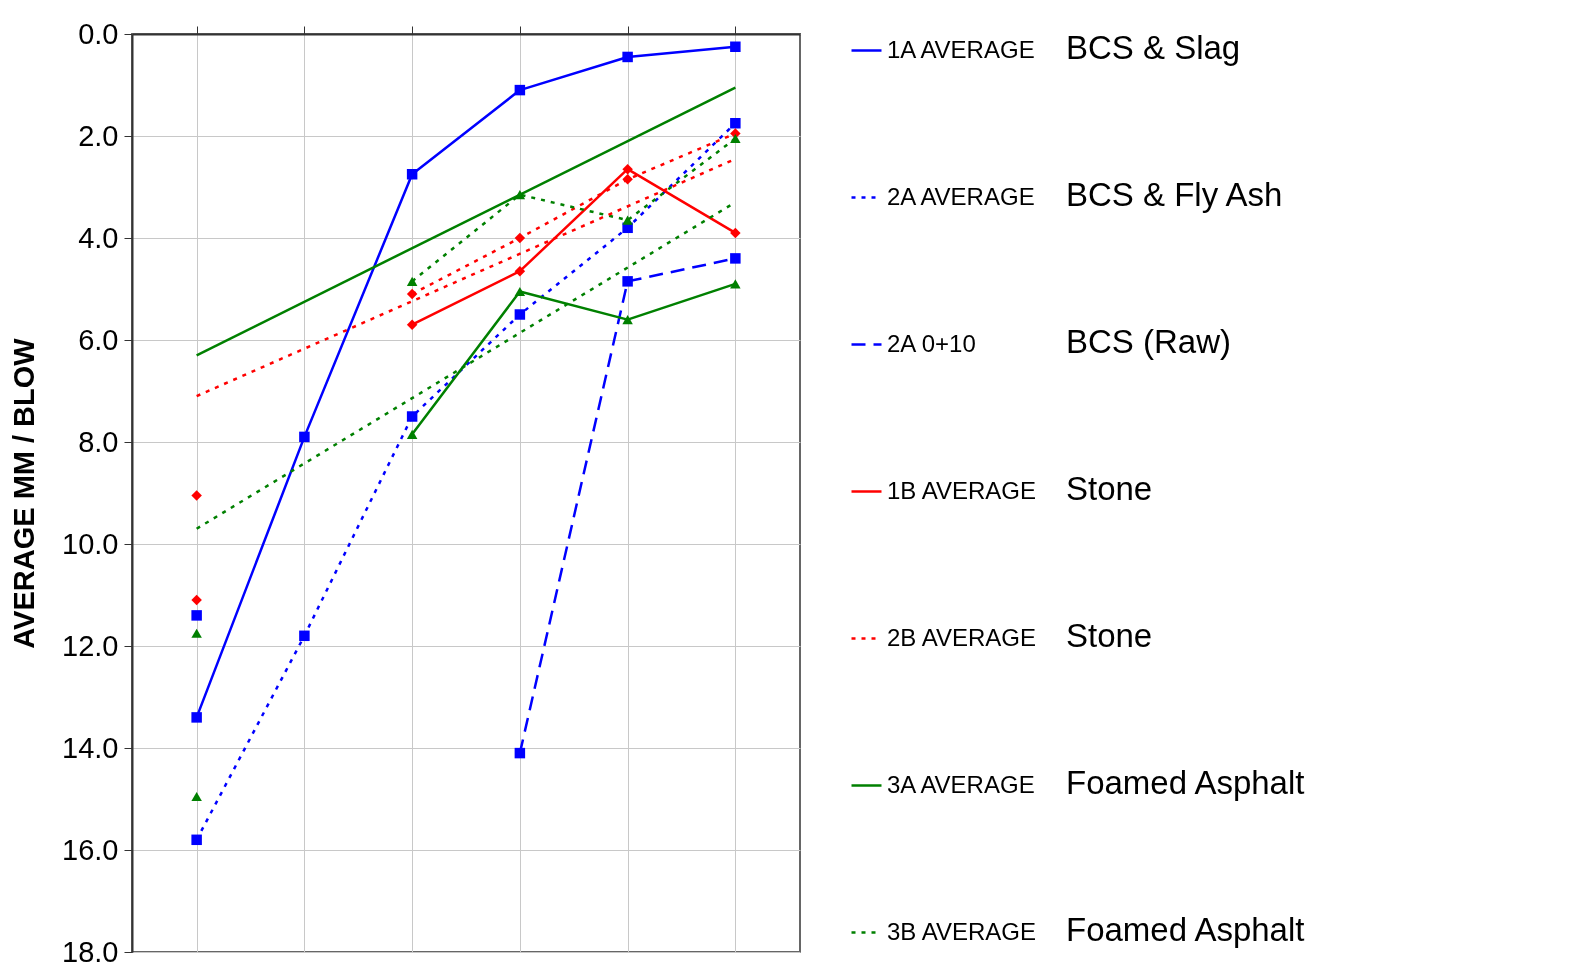 The image size is (1587, 966). I want to click on legend-label: 2A AVERAGE, so click(961, 196).